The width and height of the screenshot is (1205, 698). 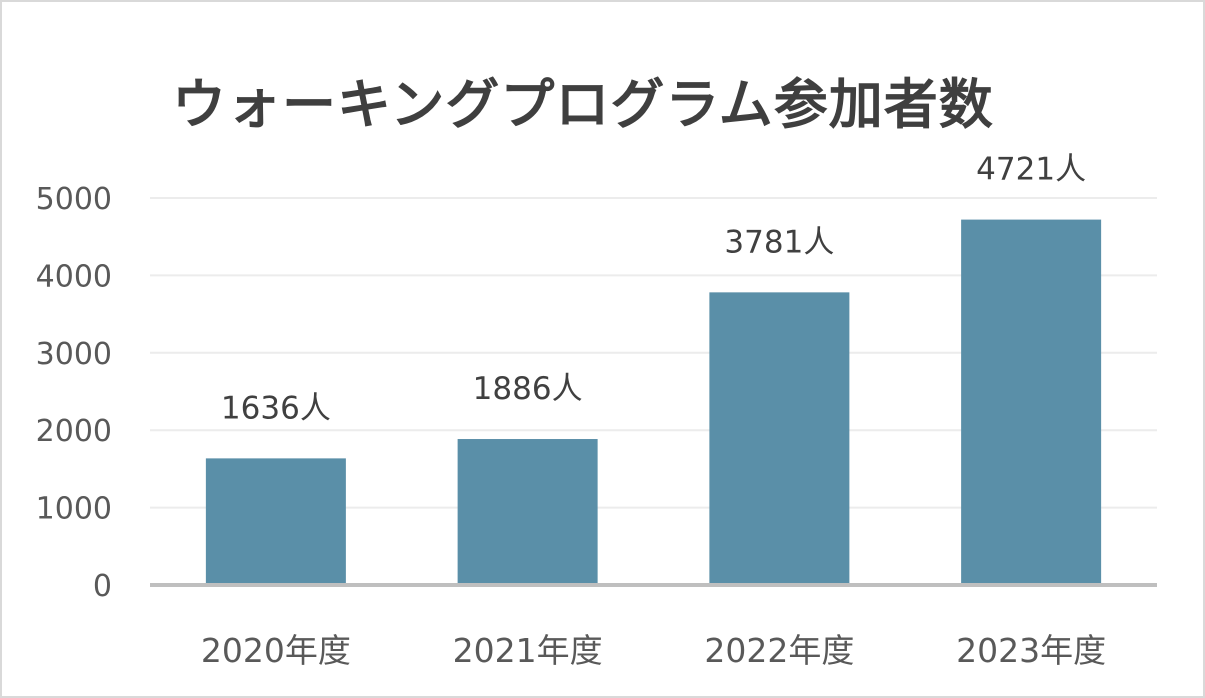 I want to click on y-tick-label: 1000, so click(x=74, y=509).